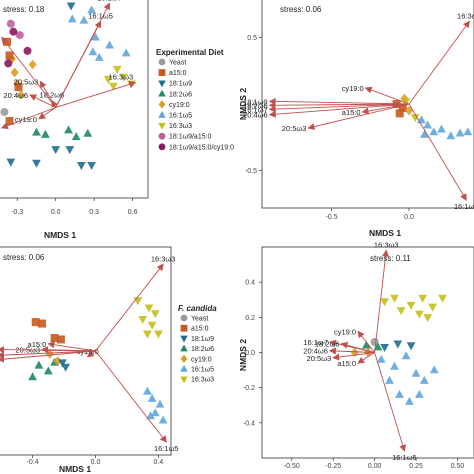 The image size is (474, 474). What do you see at coordinates (250, 318) in the screenshot?
I see `y-tick-label: 0.2` at bounding box center [250, 318].